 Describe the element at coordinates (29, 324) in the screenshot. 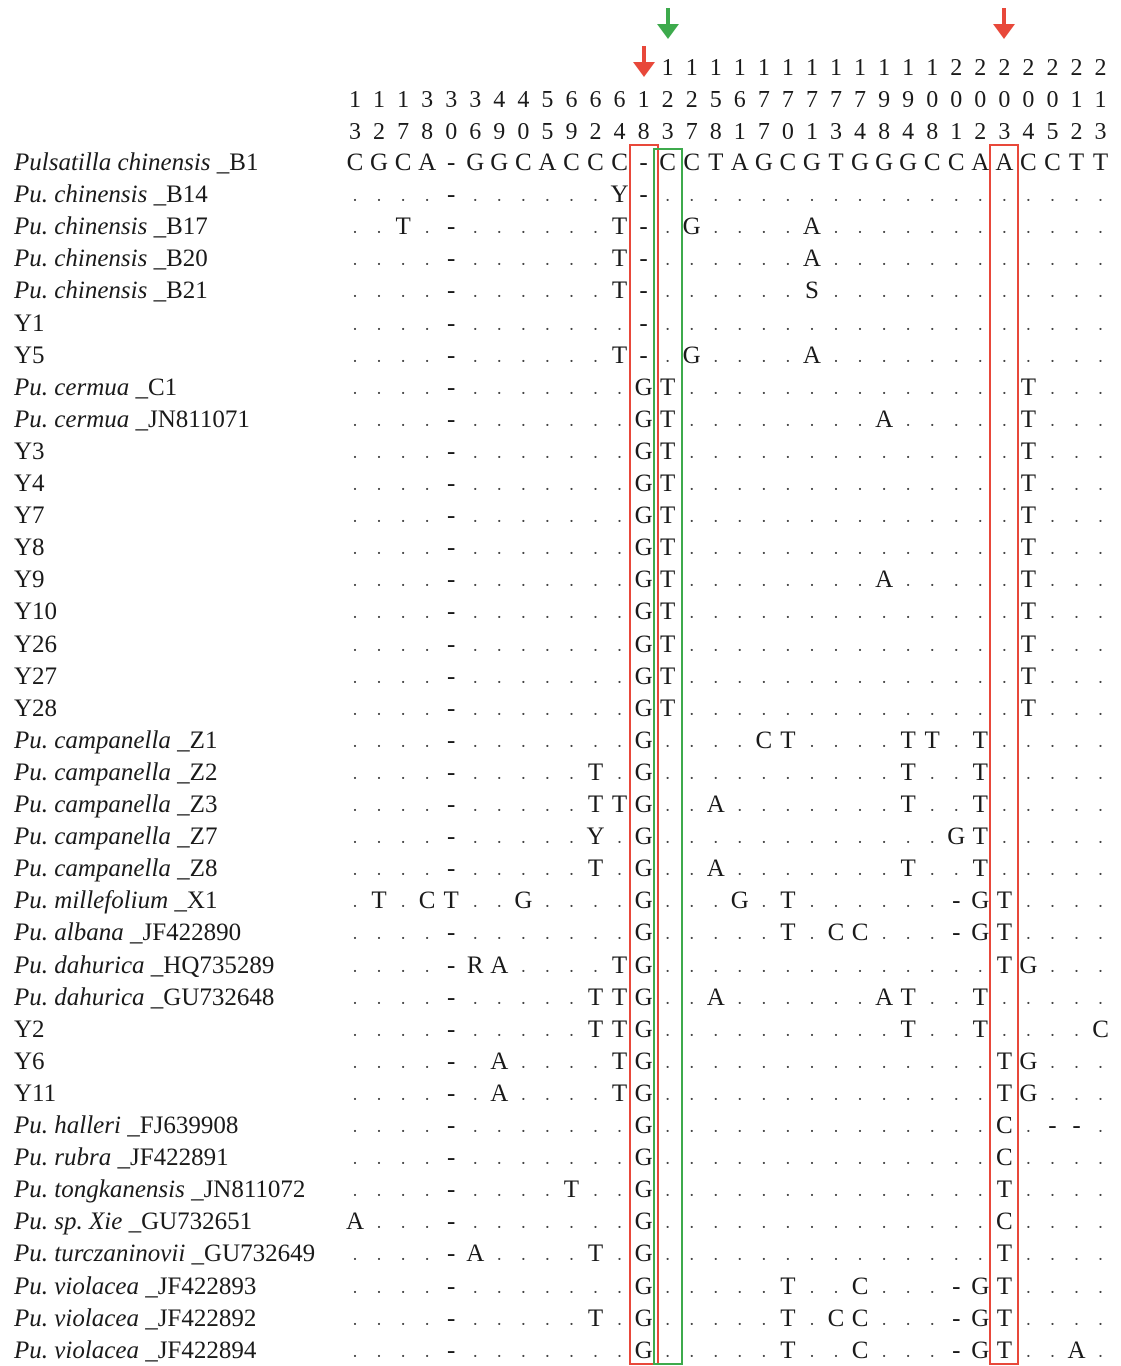

I see `sample-label: Y1` at that location.